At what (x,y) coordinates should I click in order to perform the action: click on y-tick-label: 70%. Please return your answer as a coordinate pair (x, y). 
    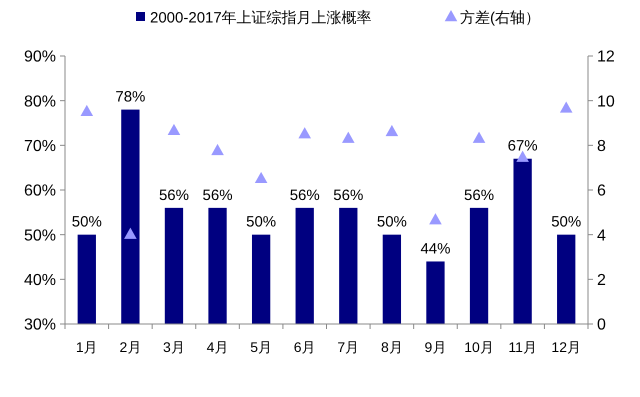
    Looking at the image, I should click on (40, 146).